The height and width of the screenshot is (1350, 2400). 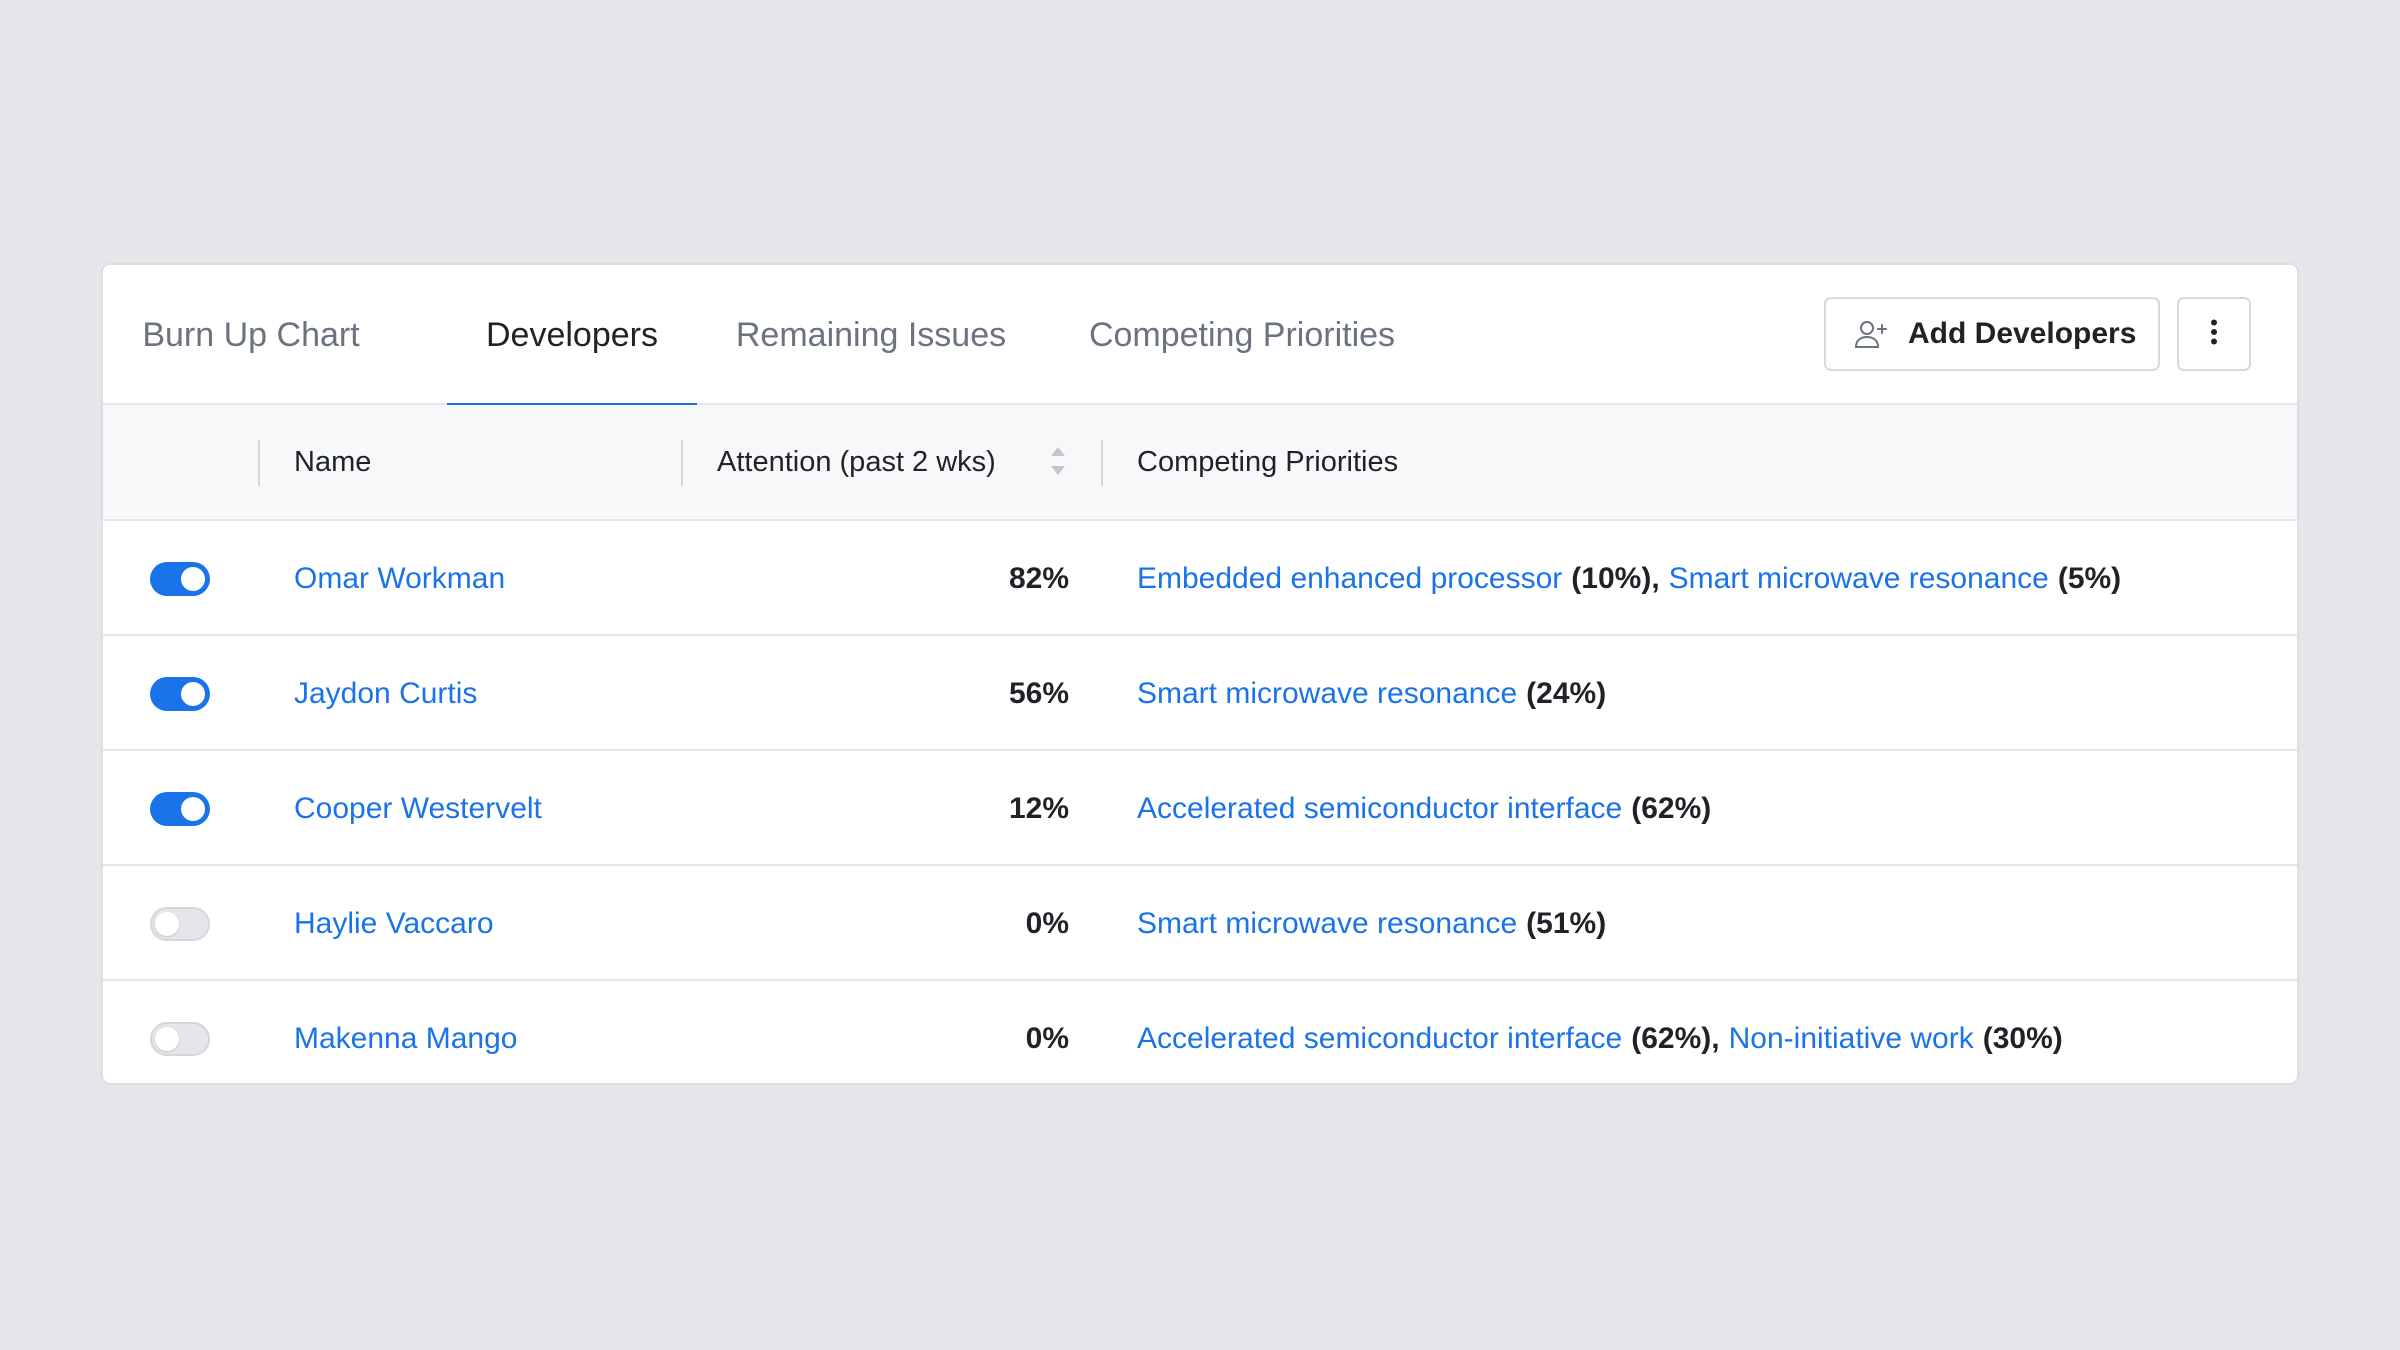 I want to click on attention-value: 56%, so click(x=1038, y=693).